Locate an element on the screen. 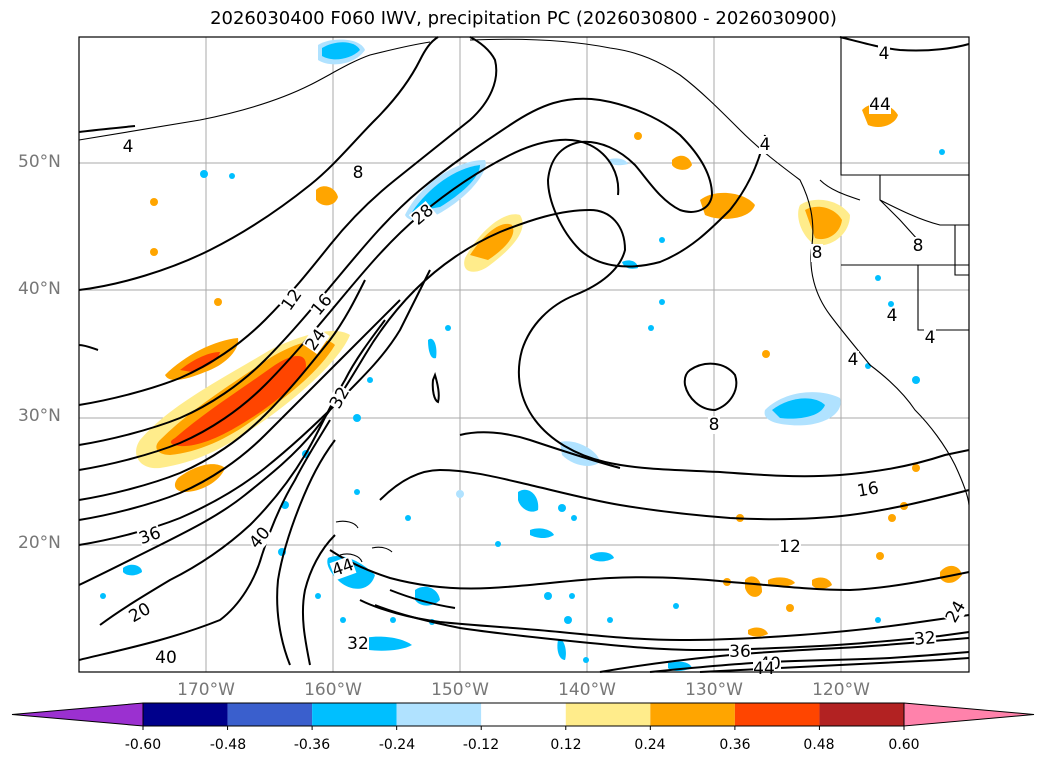 The image size is (1047, 765). lat-label-30n: 30°N is located at coordinates (39, 416).